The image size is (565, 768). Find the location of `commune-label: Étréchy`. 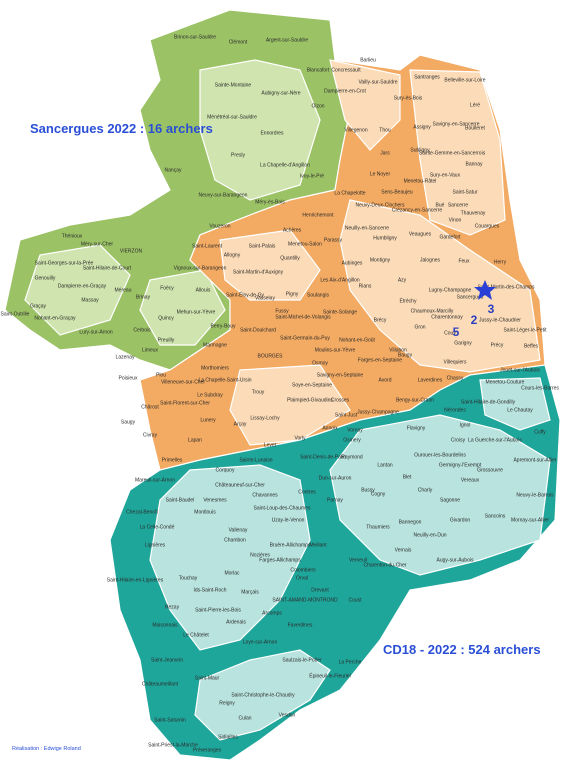

commune-label: Étréchy is located at coordinates (408, 300).